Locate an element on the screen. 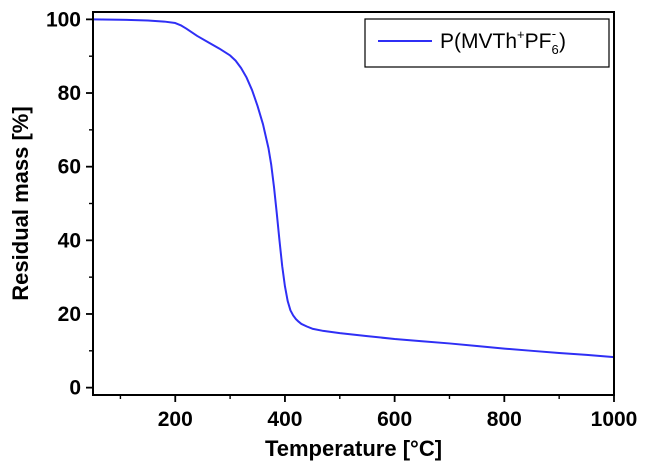 The width and height of the screenshot is (646, 467). x-tick-label: 400 is located at coordinates (284, 419).